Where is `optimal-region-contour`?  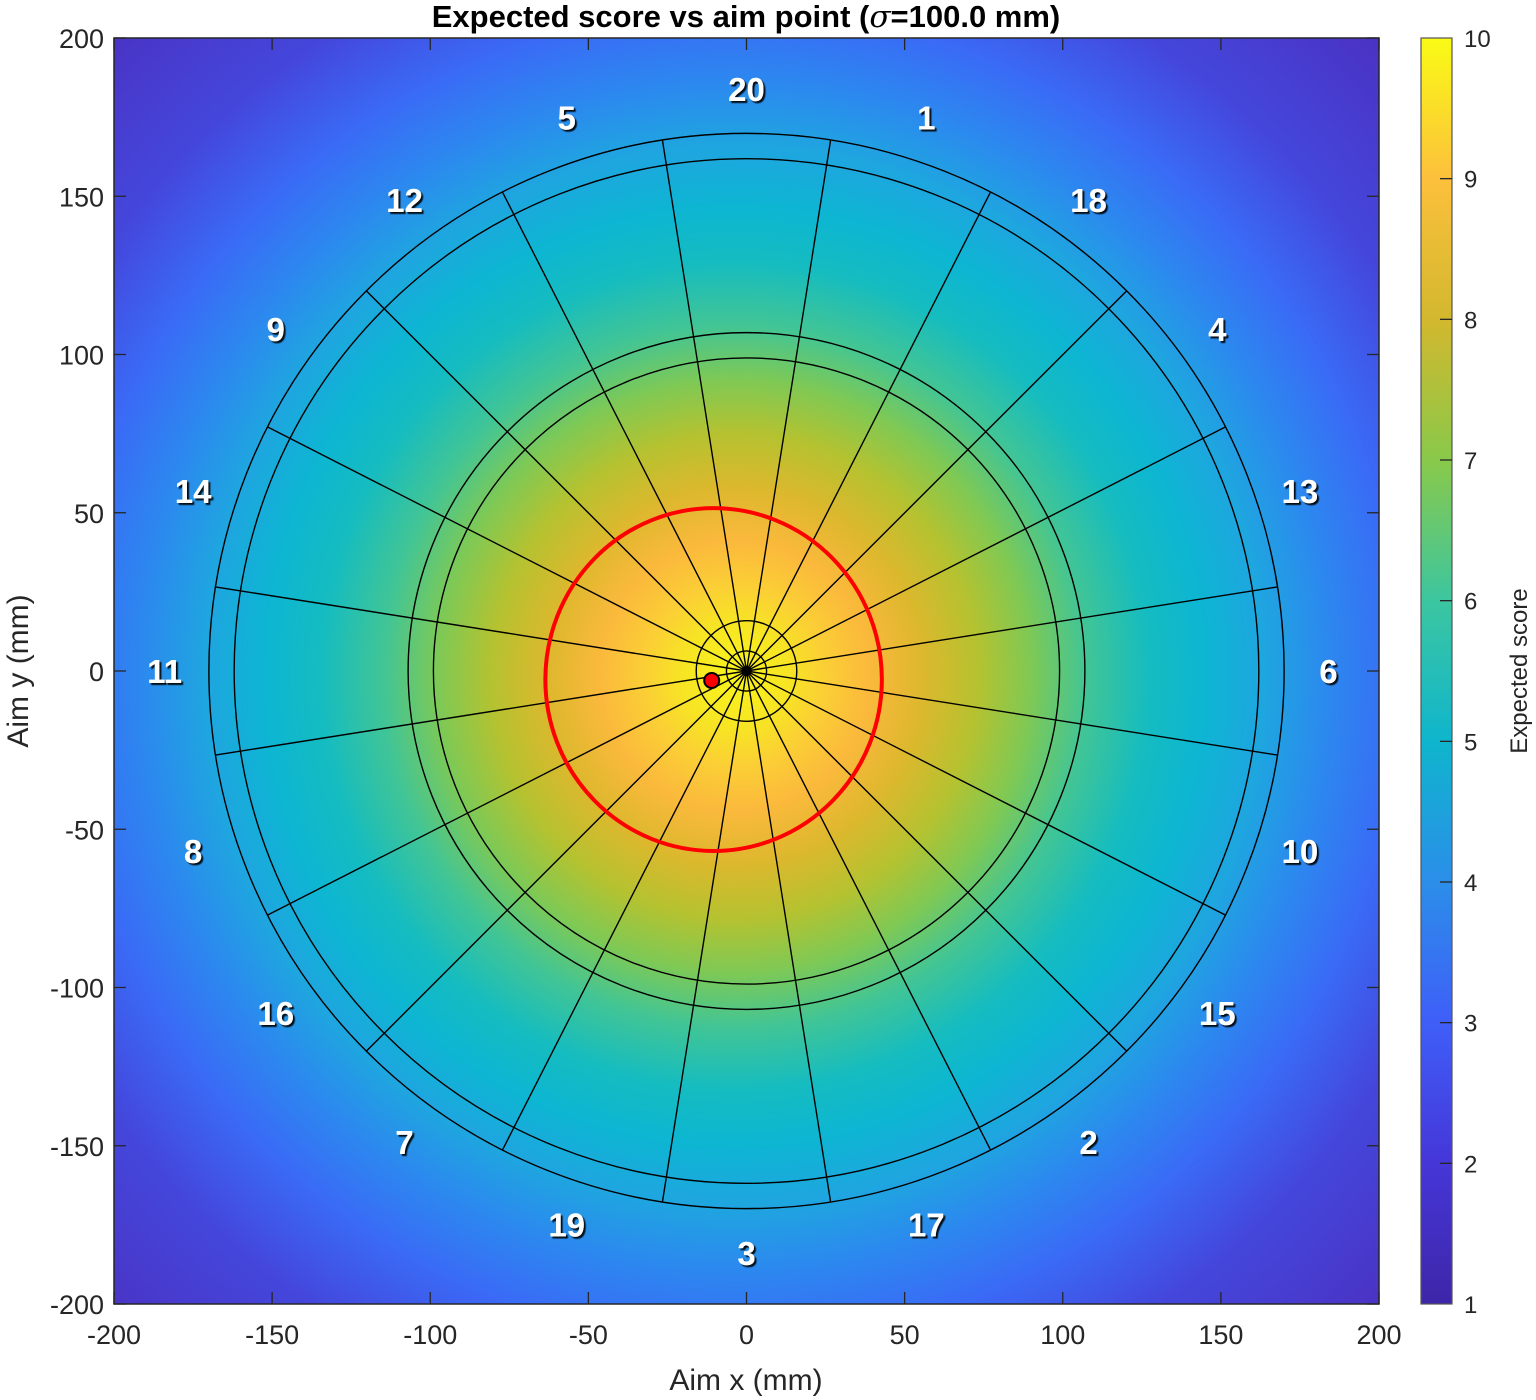 optimal-region-contour is located at coordinates (713, 679).